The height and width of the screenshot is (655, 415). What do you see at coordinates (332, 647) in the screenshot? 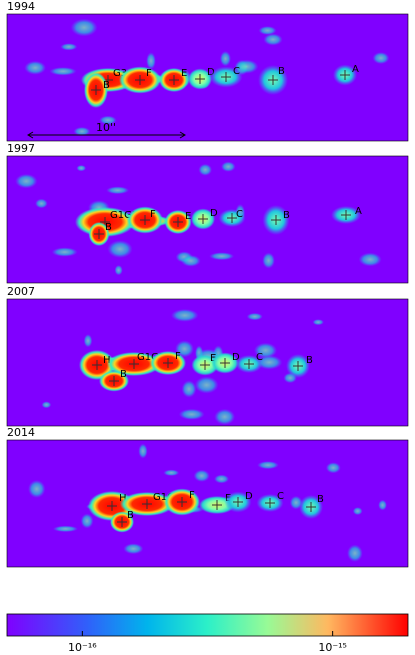
I see `colorbar-tick-label: 10⁻¹⁵` at bounding box center [332, 647].